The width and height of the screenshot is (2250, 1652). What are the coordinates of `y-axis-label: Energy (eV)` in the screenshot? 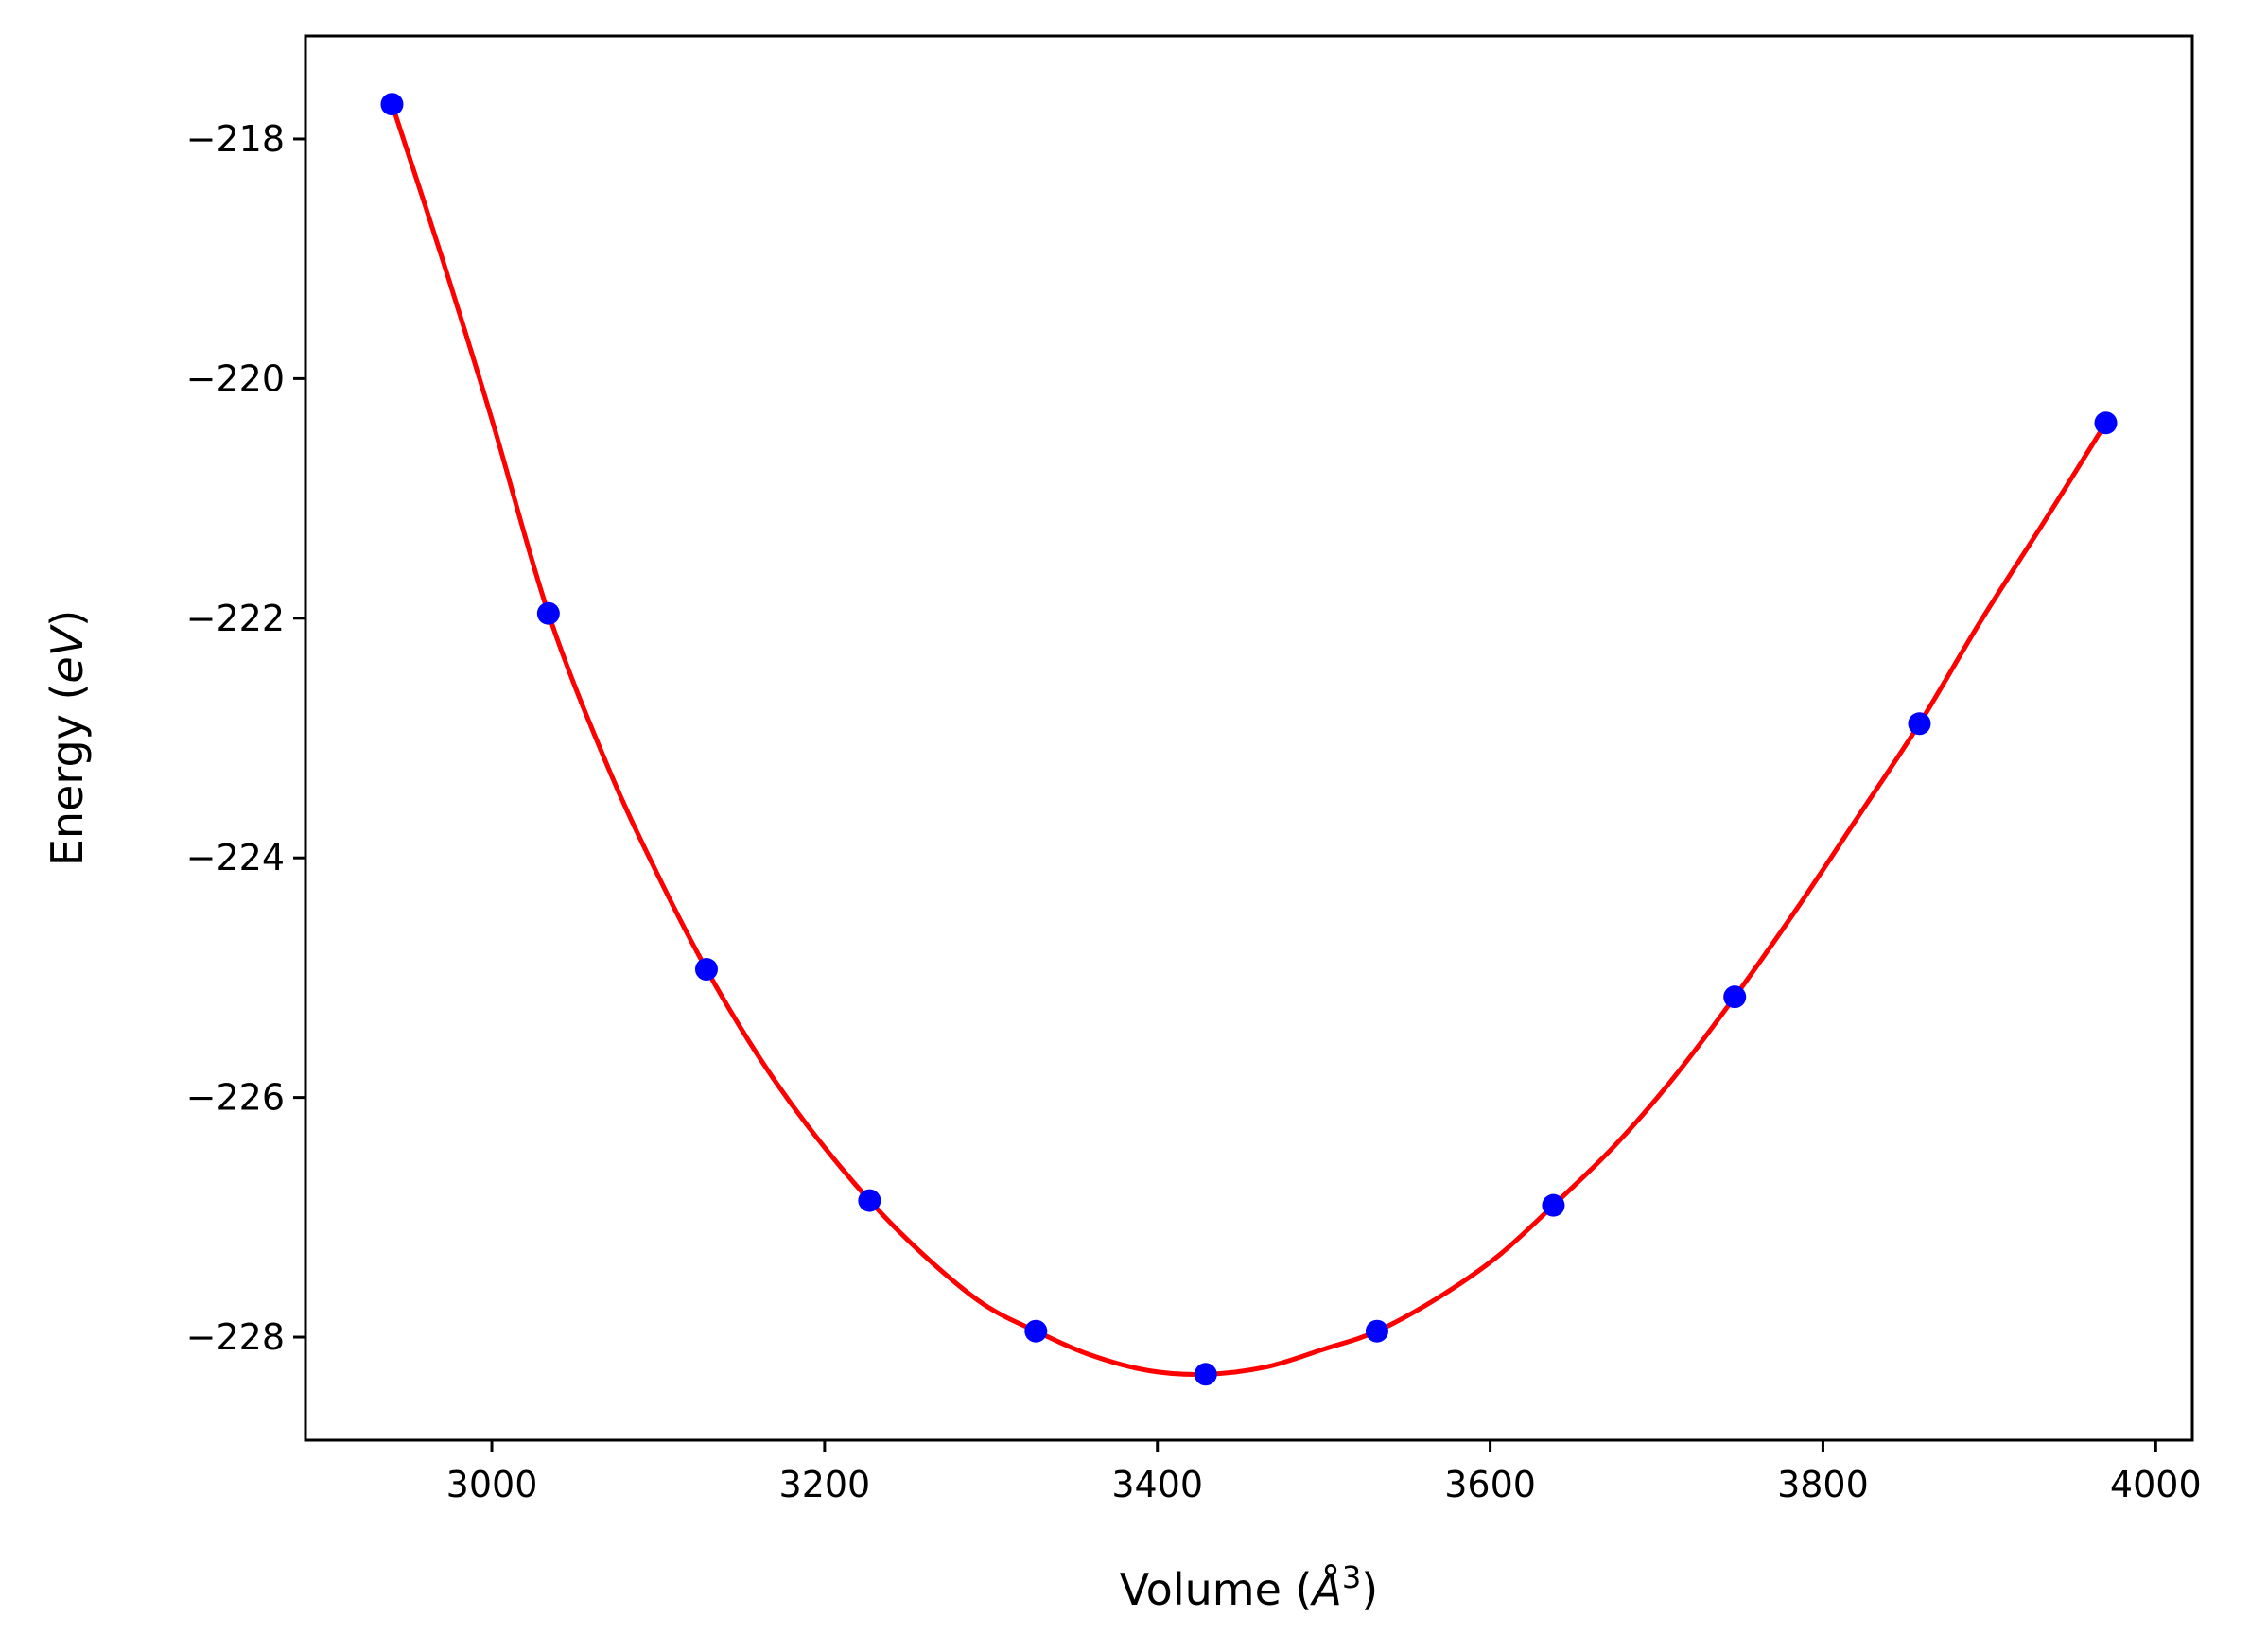 It's located at (67, 738).